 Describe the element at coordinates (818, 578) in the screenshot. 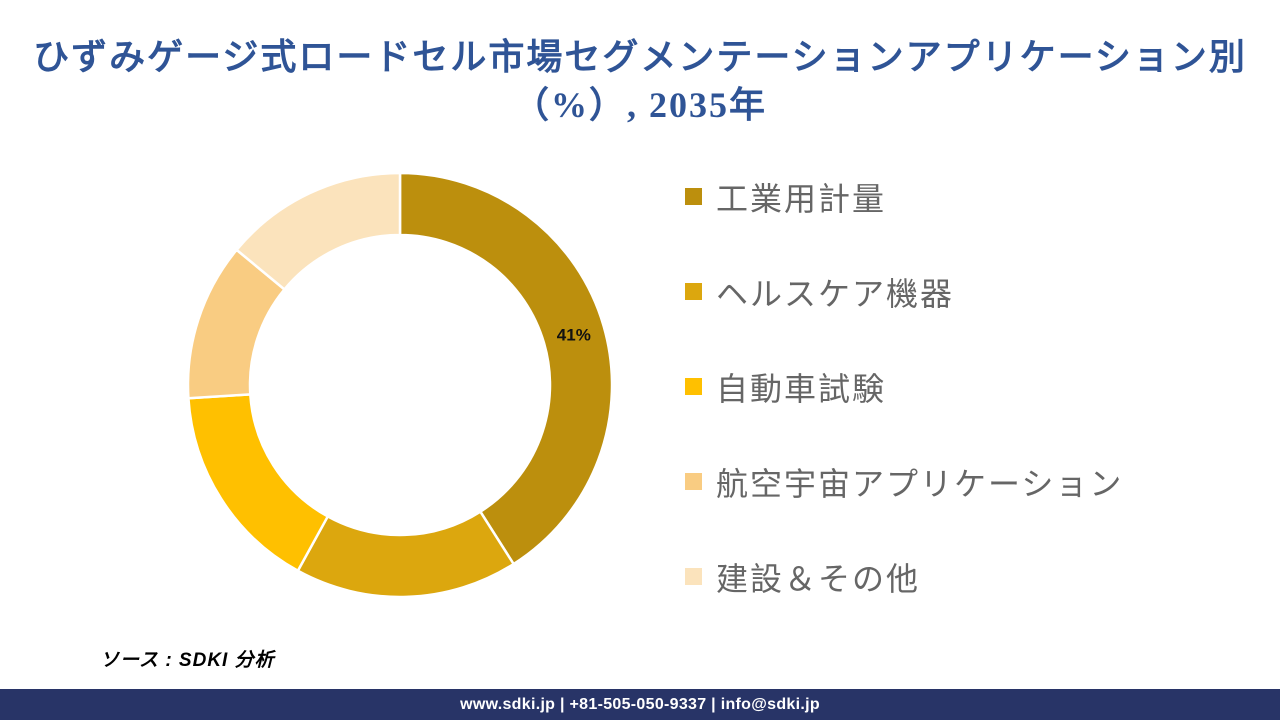

I see `legend-label: 建設＆その他` at that location.